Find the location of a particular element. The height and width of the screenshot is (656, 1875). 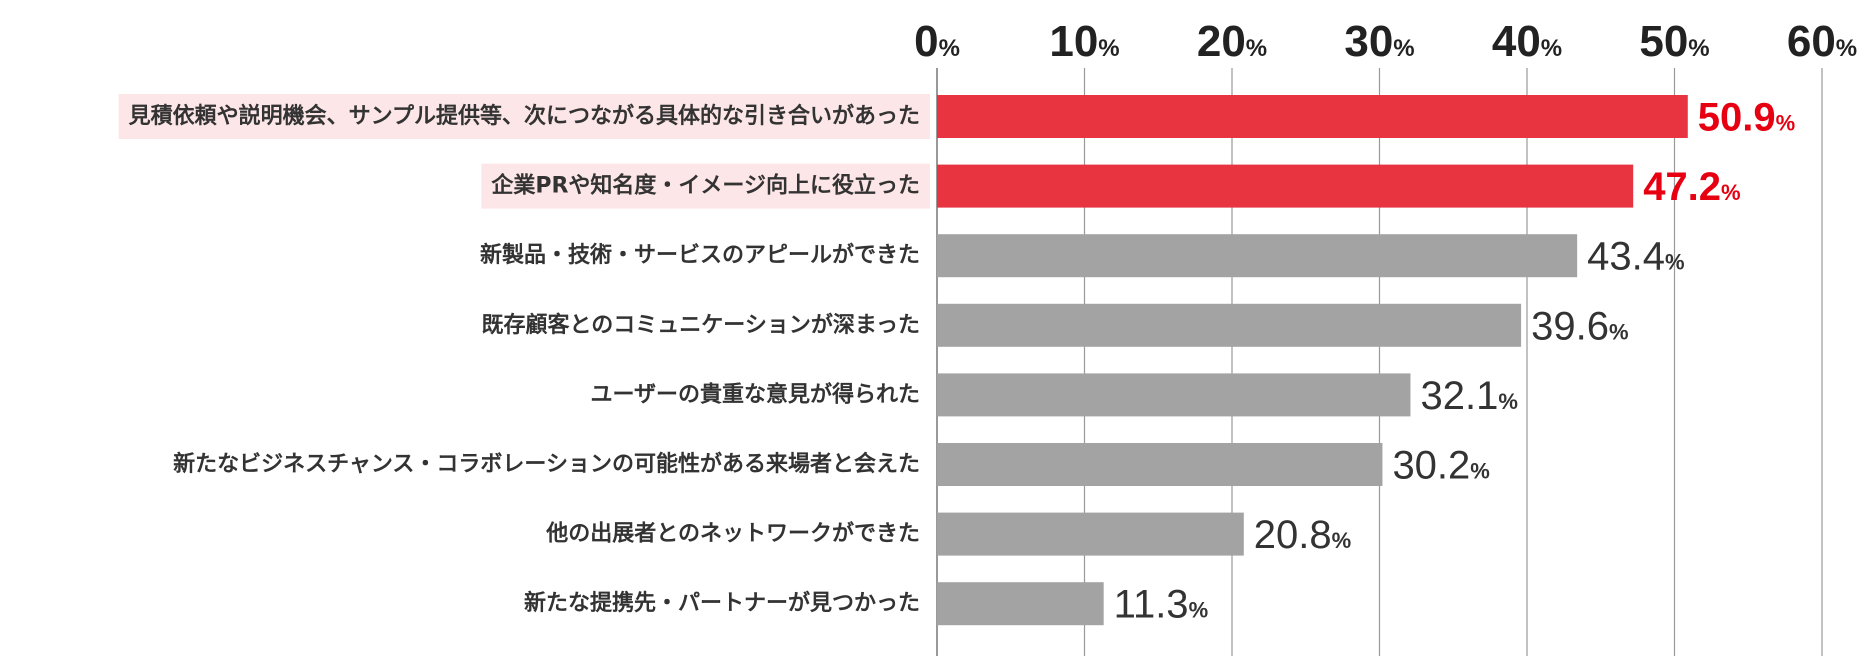

category-label-highlights is located at coordinates (524, 151).